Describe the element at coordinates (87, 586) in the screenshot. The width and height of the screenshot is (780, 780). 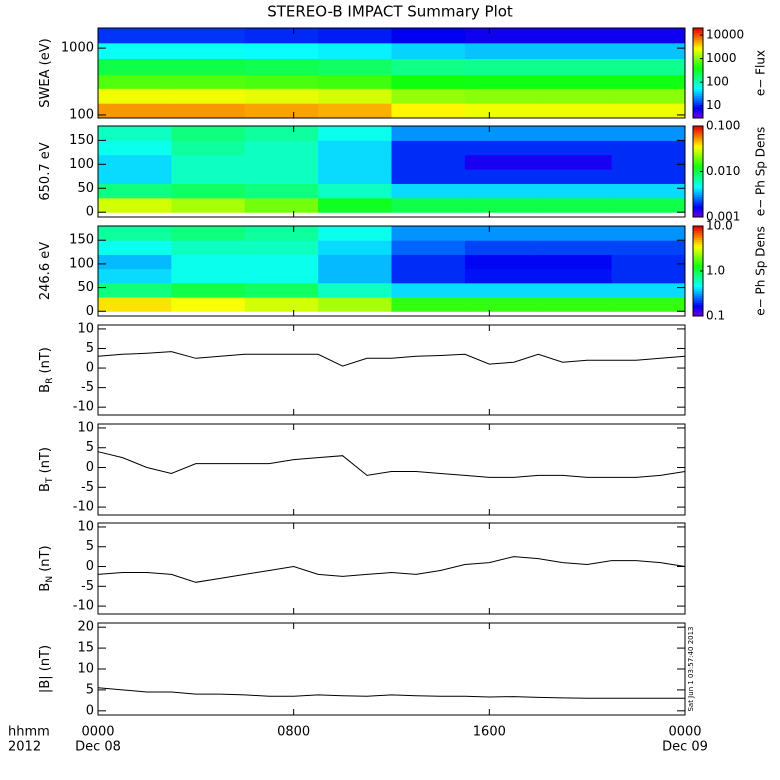
I see `y-tick-label: -5` at that location.